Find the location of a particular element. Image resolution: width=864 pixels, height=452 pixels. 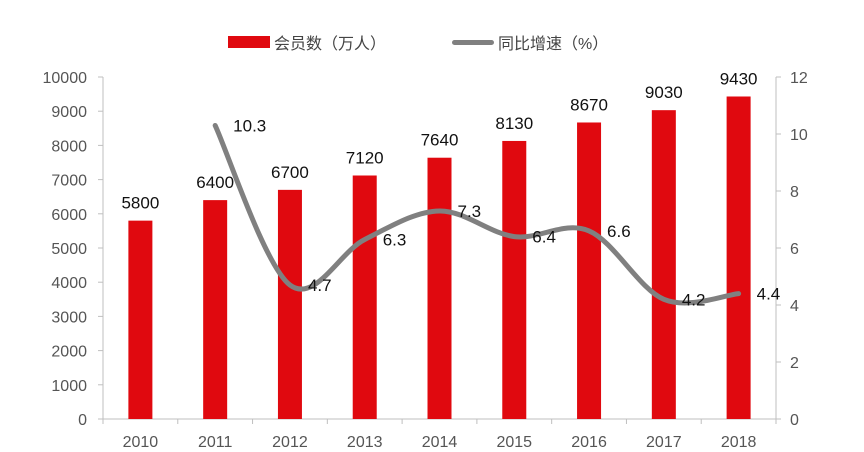

bar-data-label: 7120 is located at coordinates (365, 157).